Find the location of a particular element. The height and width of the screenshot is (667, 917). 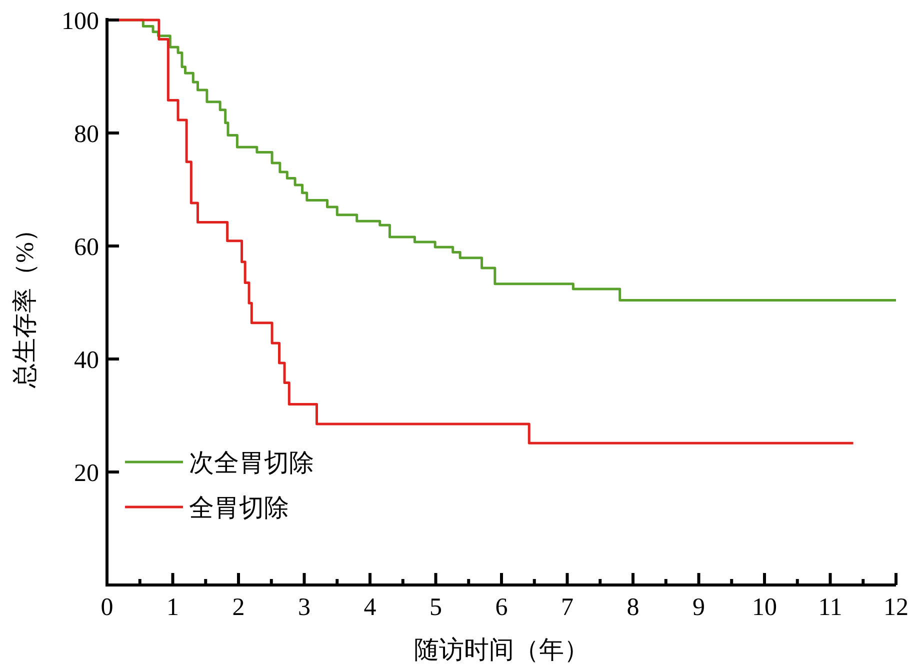

y-tick-label: 100 is located at coordinates (80, 21).